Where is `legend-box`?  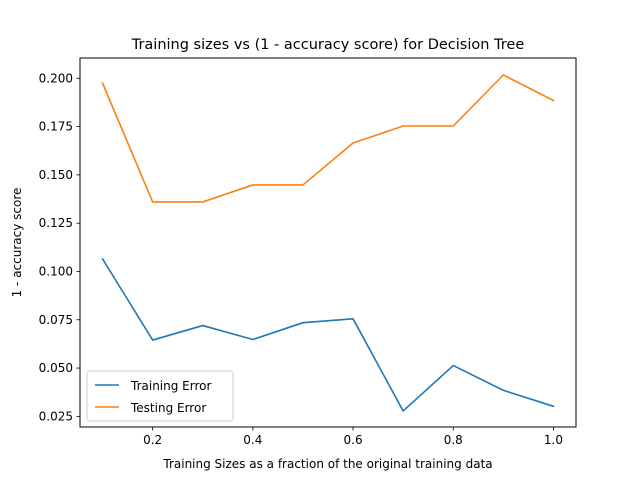 legend-box is located at coordinates (160, 396).